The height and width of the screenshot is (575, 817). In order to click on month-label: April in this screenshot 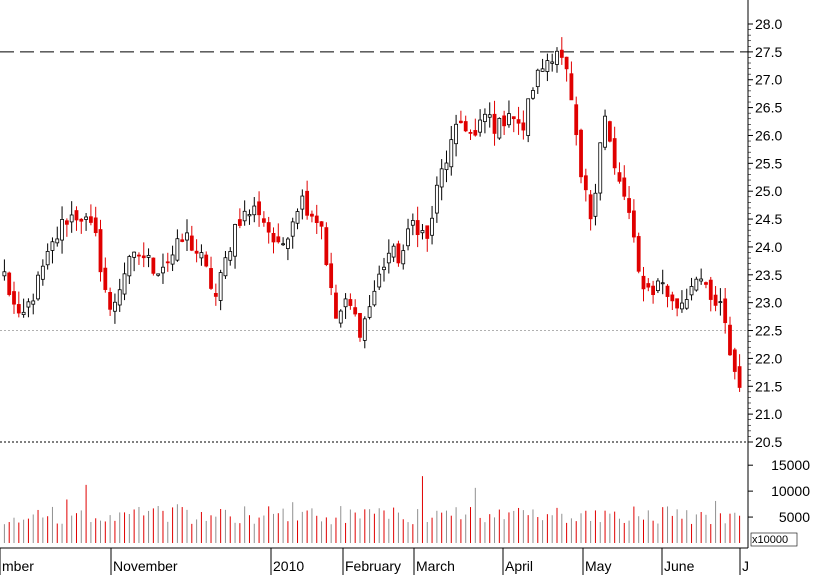, I will do `click(519, 566)`.